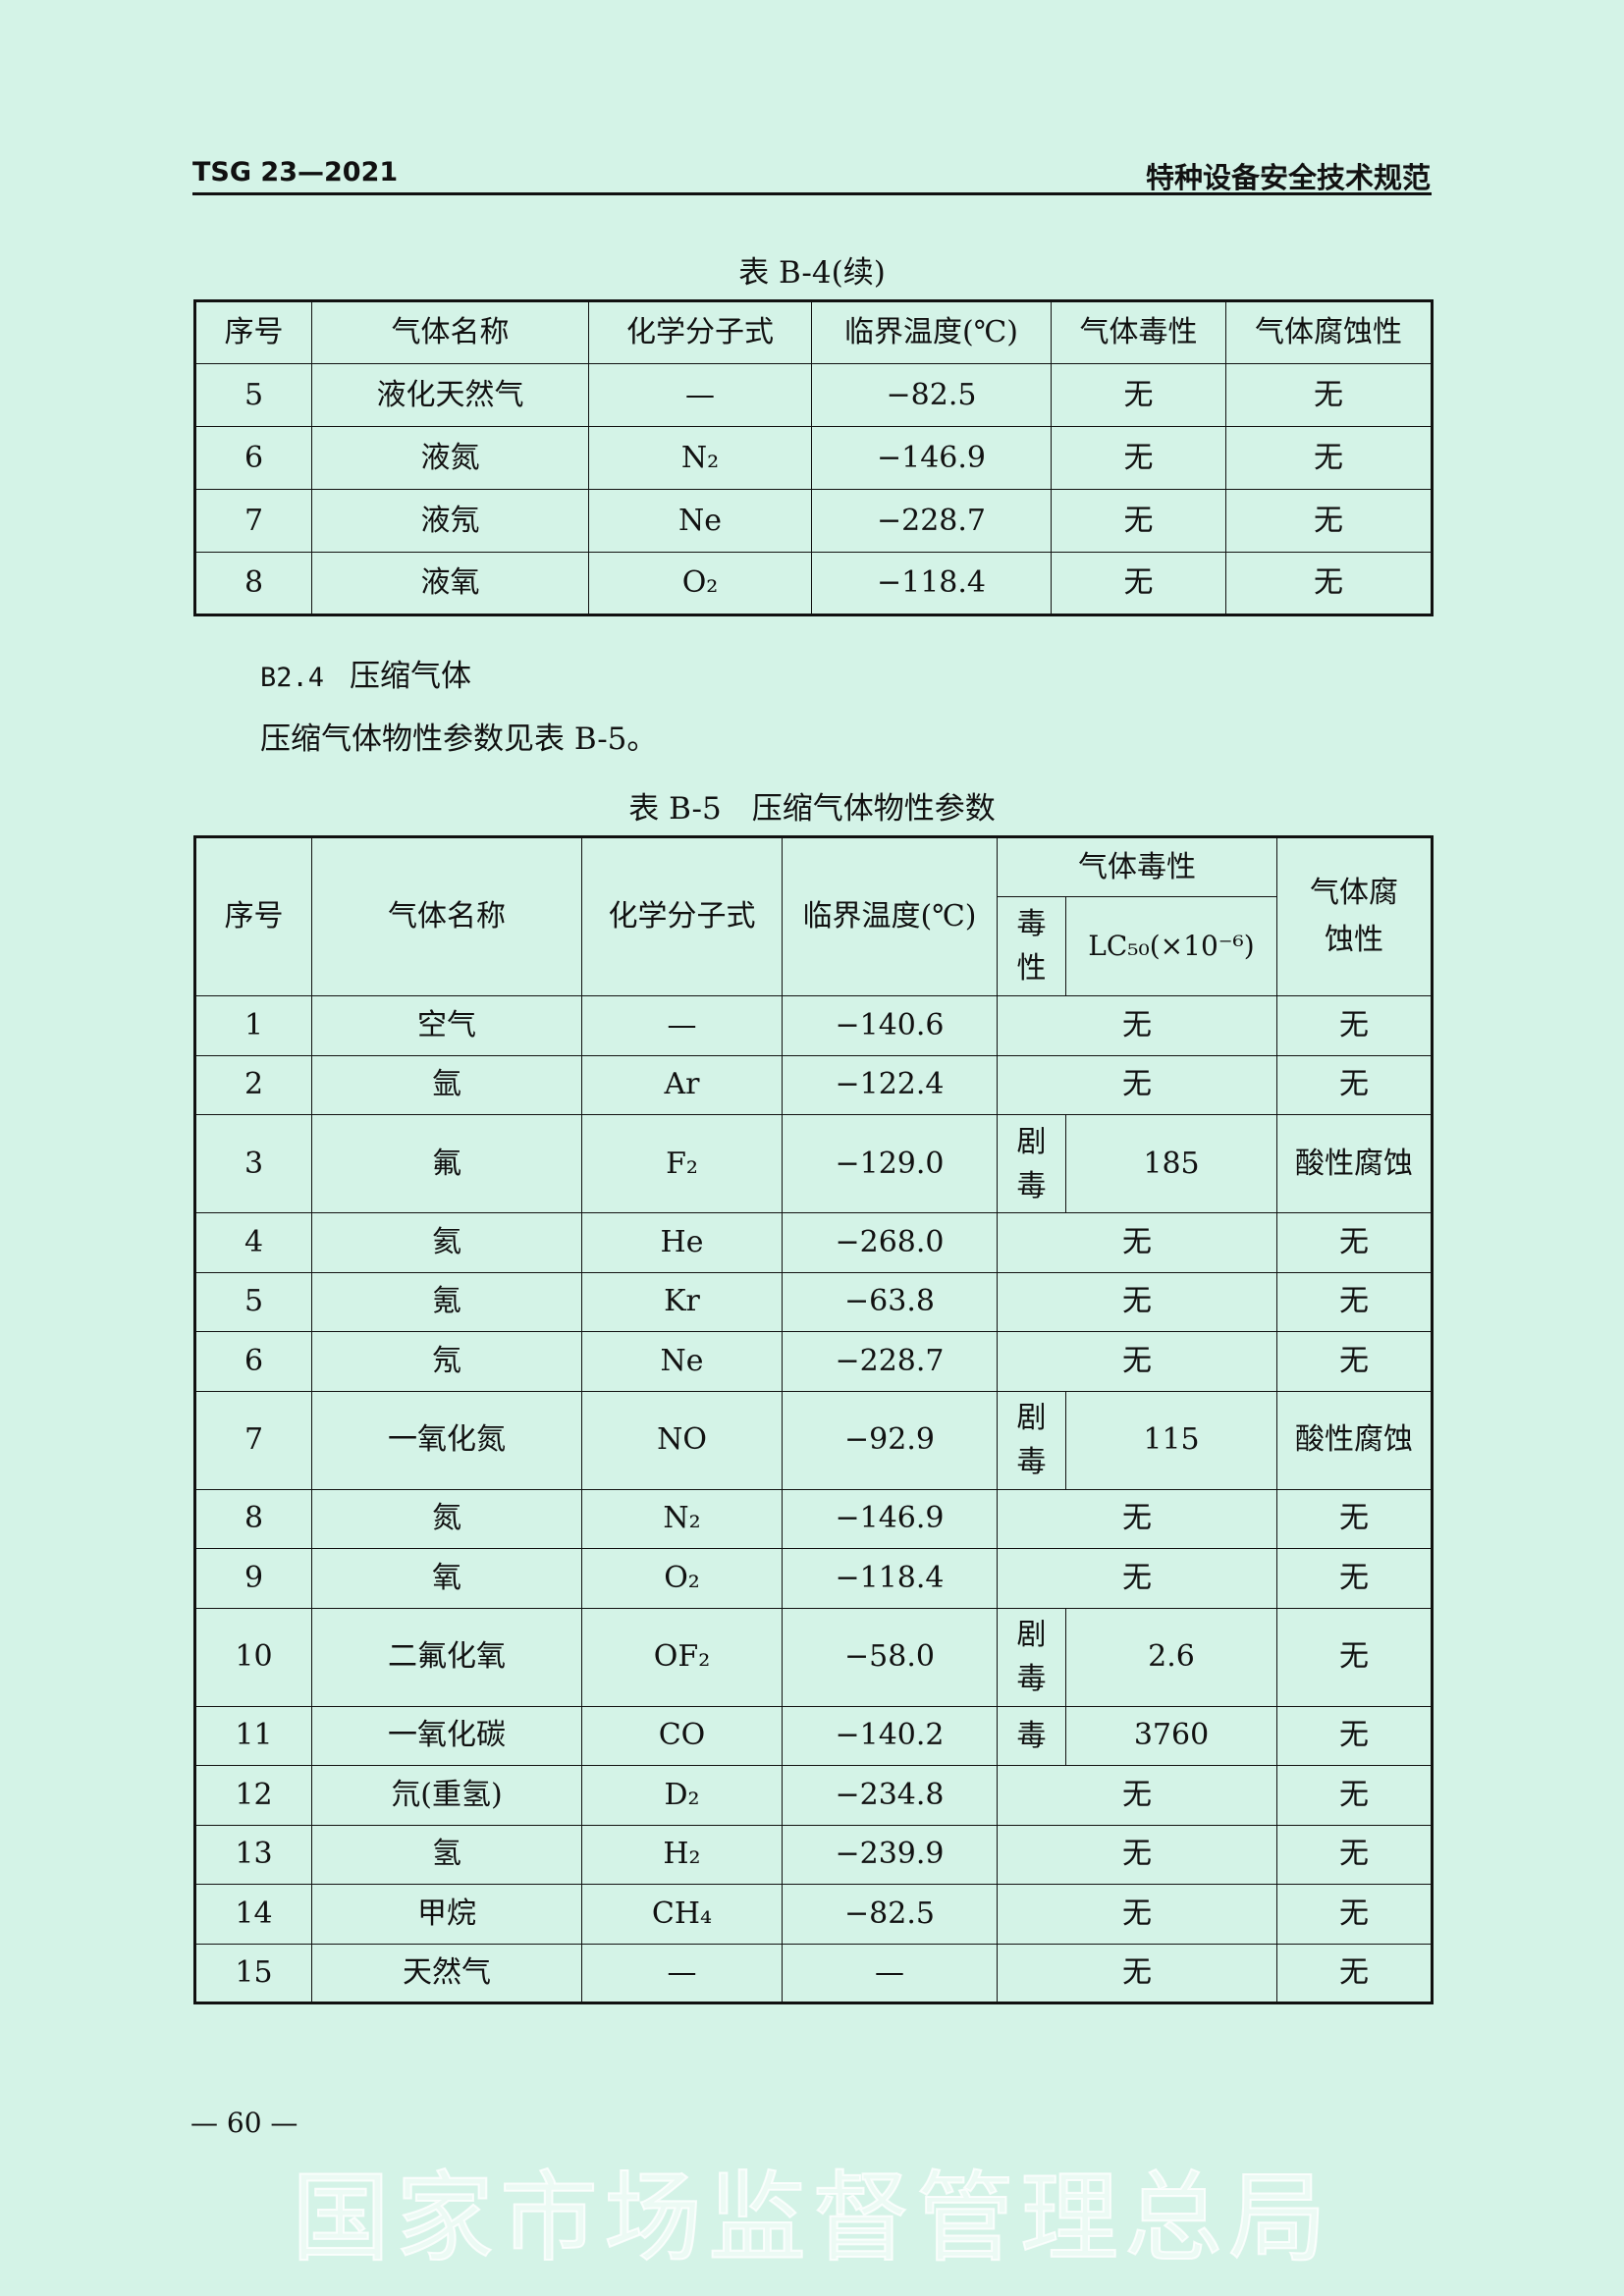 The width and height of the screenshot is (1624, 2296). Describe the element at coordinates (1288, 178) in the screenshot. I see `header-title: 特种设备安全技术规范` at that location.